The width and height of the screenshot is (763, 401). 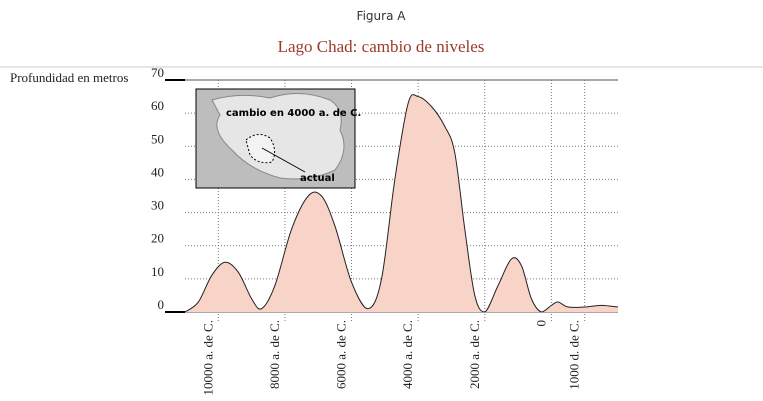 I want to click on inset-pointer, so click(x=283, y=160).